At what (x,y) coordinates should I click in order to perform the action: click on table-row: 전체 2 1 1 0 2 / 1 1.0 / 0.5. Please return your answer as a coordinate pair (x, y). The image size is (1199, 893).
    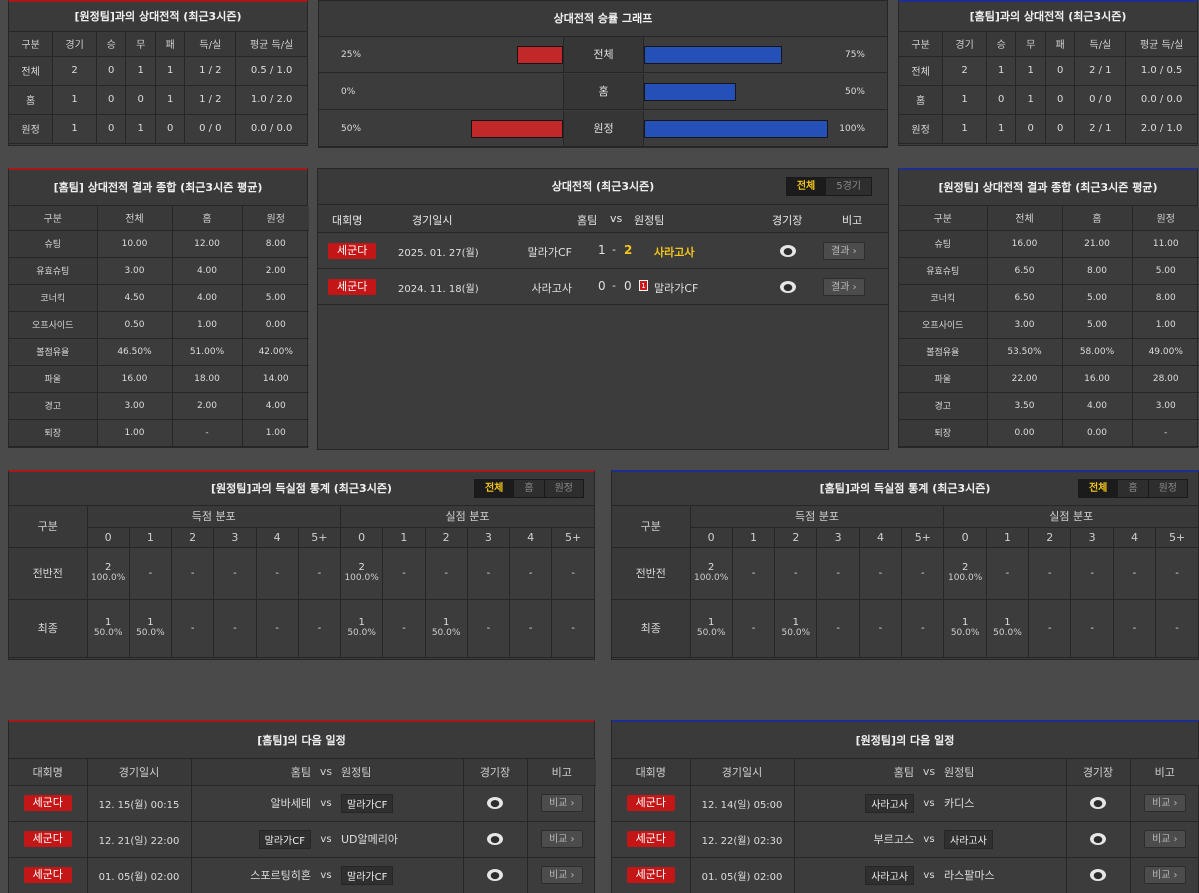
    Looking at the image, I should click on (1048, 71).